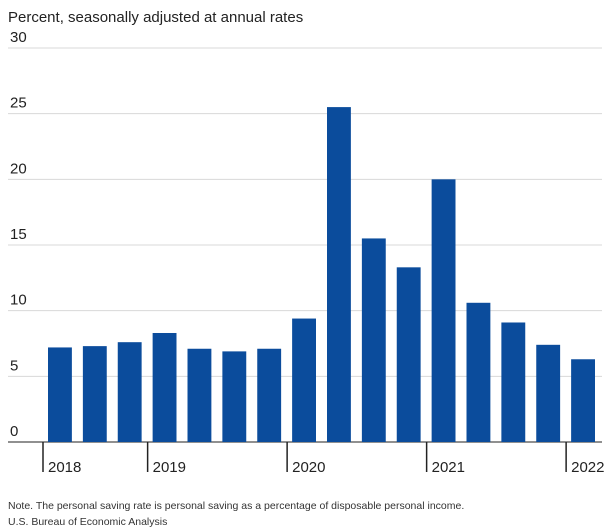 The width and height of the screenshot is (616, 531). What do you see at coordinates (448, 467) in the screenshot?
I see `x-tick-label: 2021` at bounding box center [448, 467].